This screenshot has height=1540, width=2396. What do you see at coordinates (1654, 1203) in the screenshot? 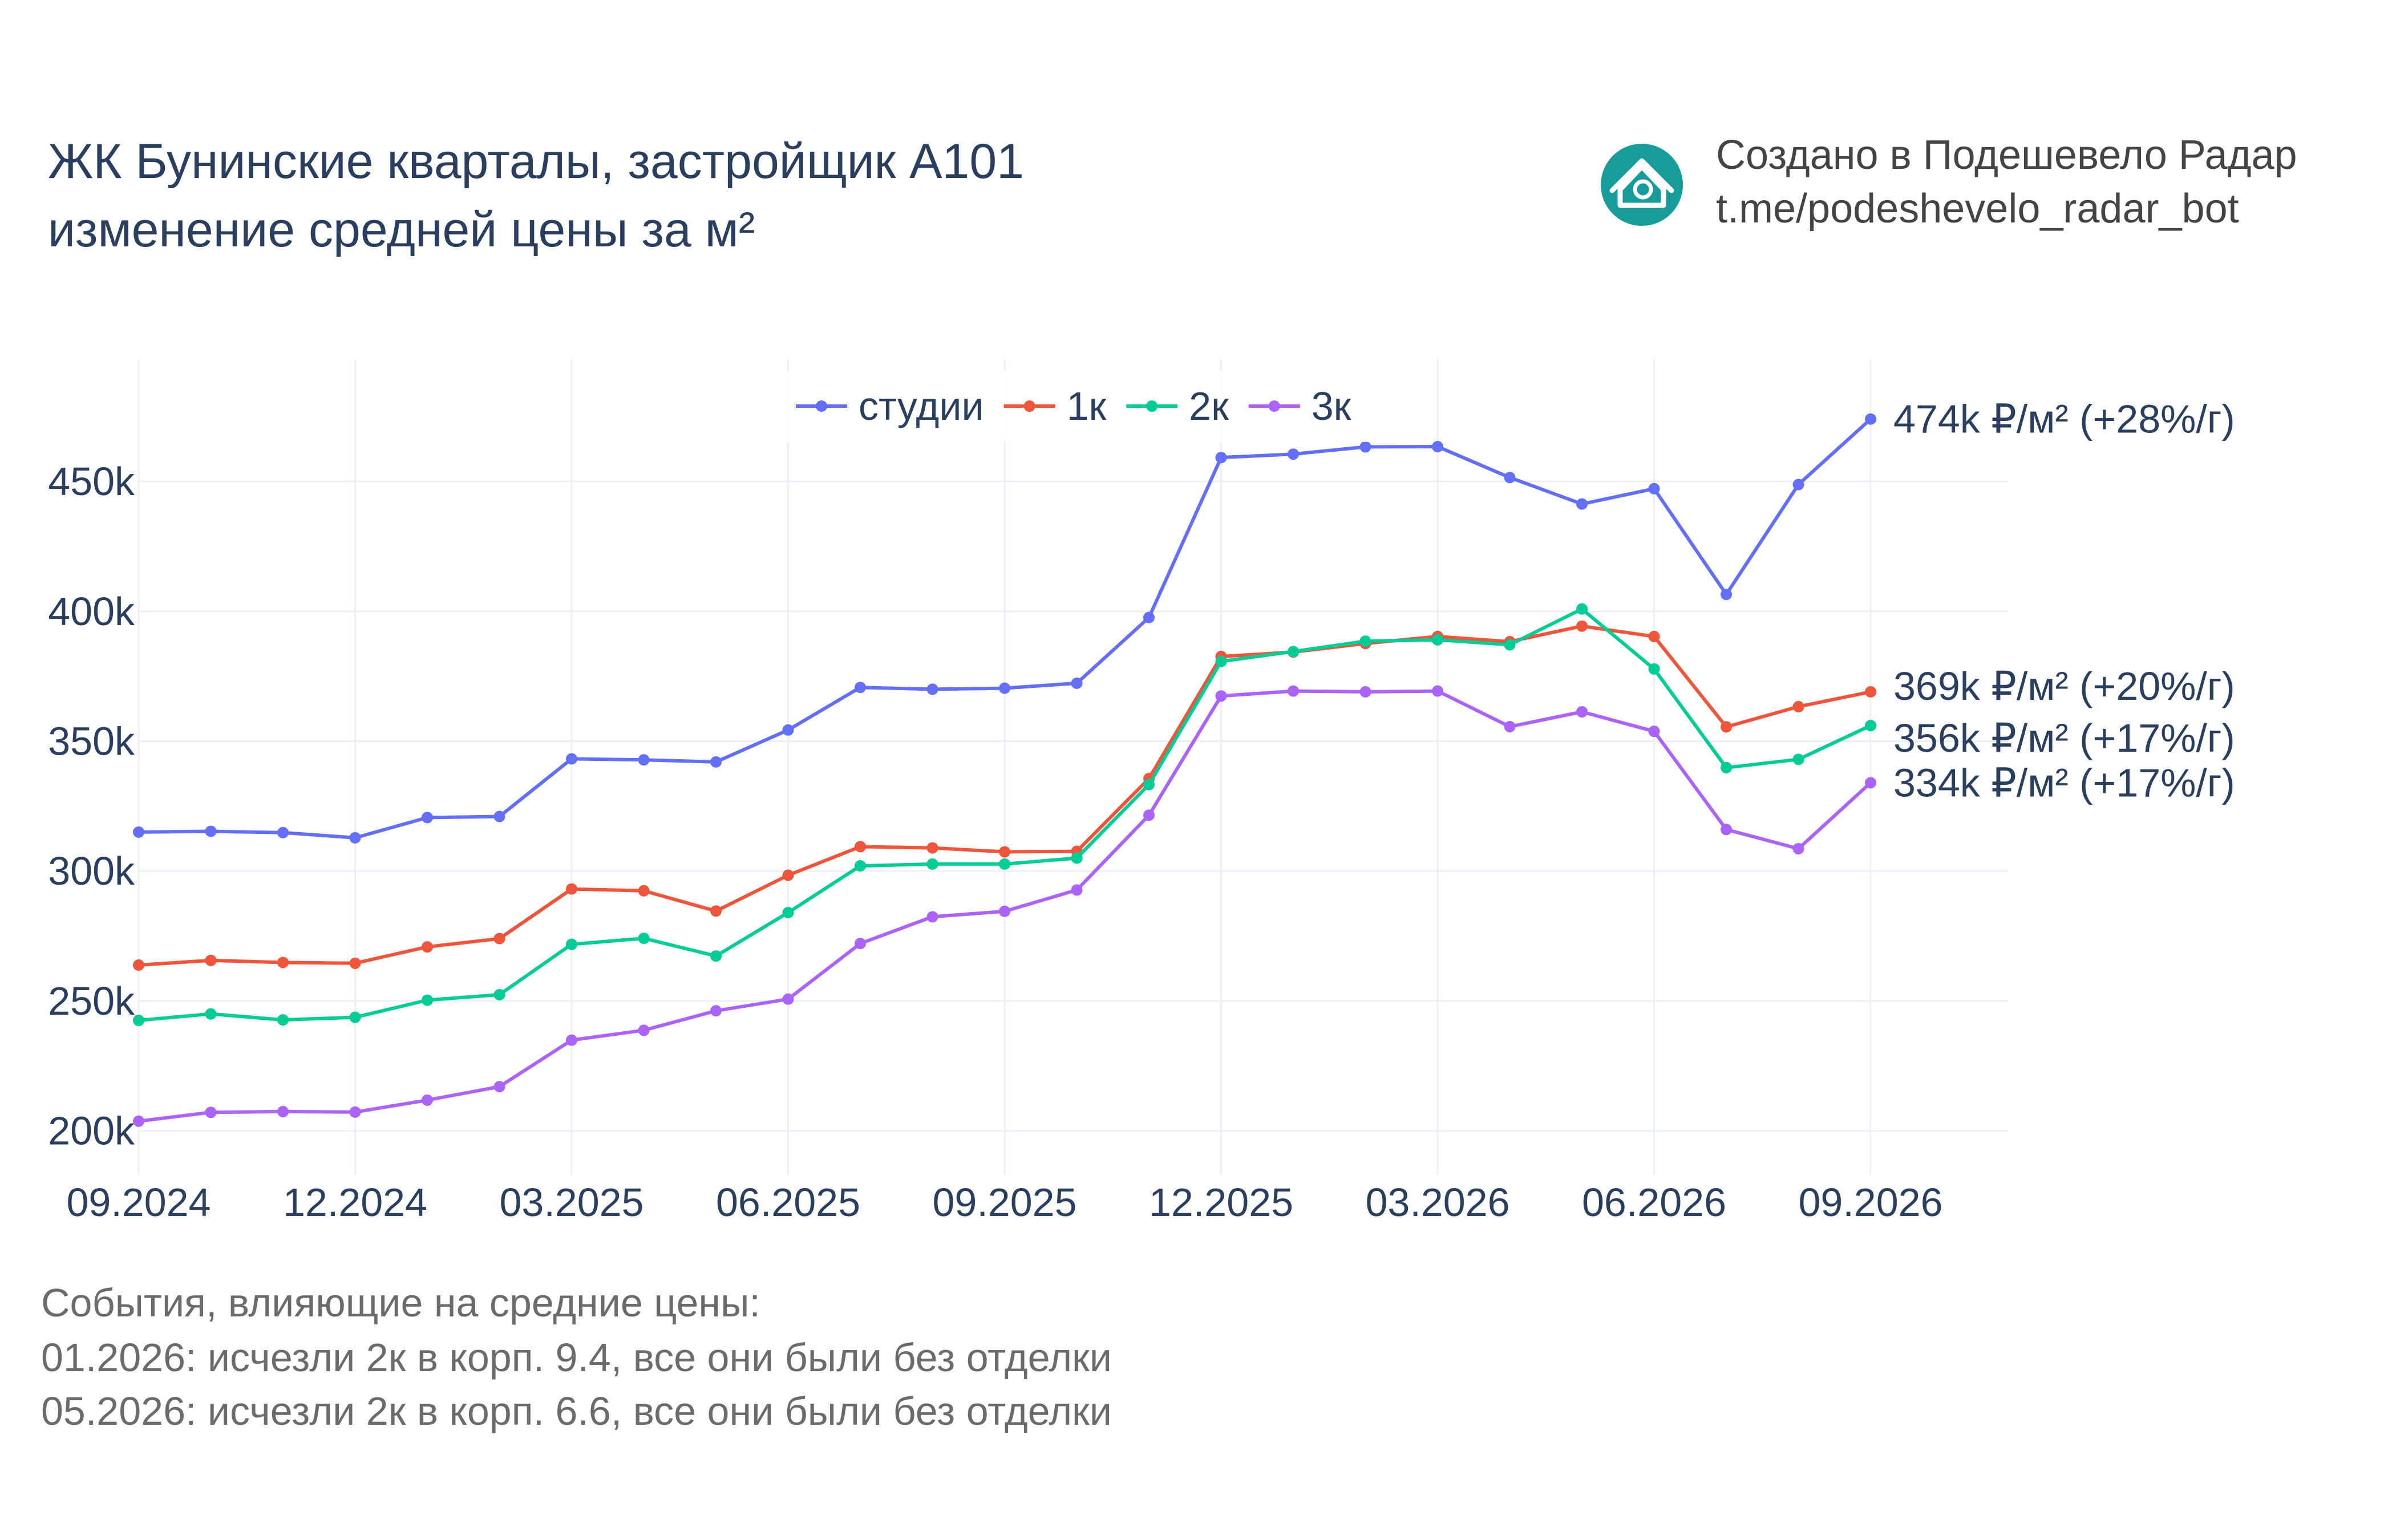
I see `x-tick-label: 06.2026` at bounding box center [1654, 1203].